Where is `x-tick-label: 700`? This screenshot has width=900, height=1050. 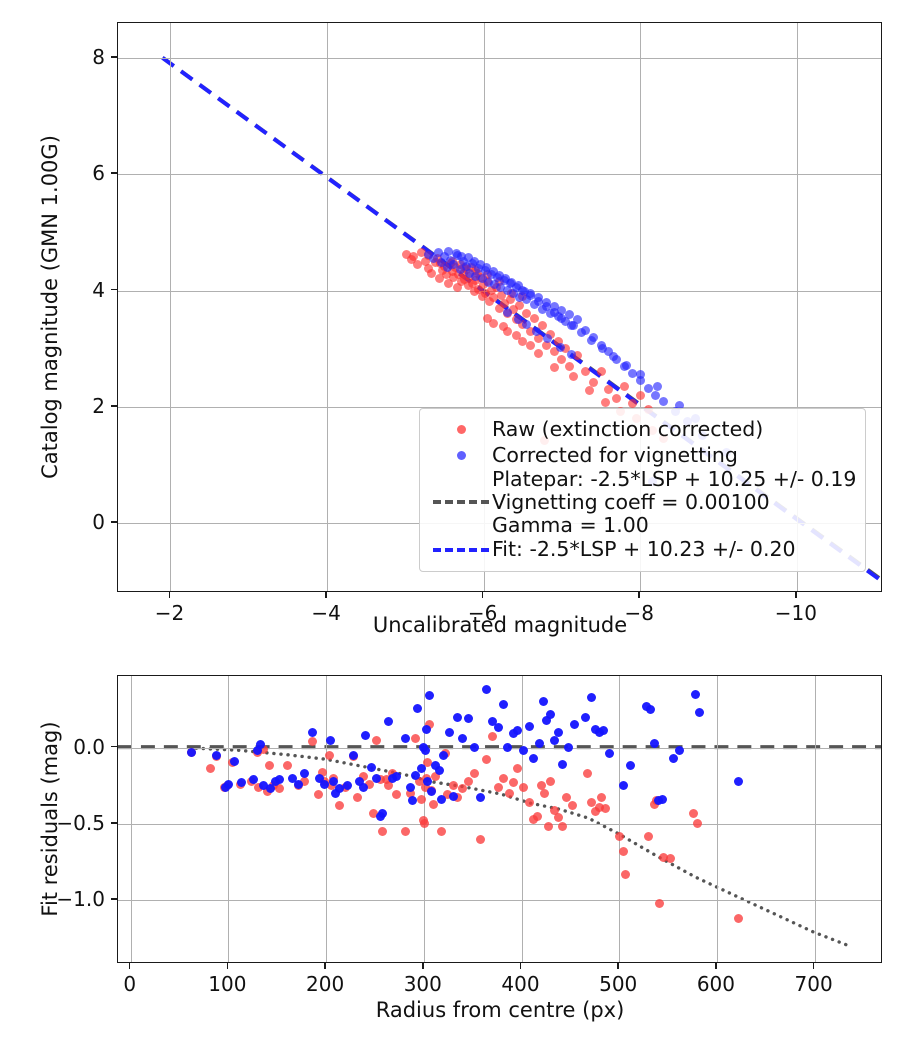 x-tick-label: 700 is located at coordinates (813, 984).